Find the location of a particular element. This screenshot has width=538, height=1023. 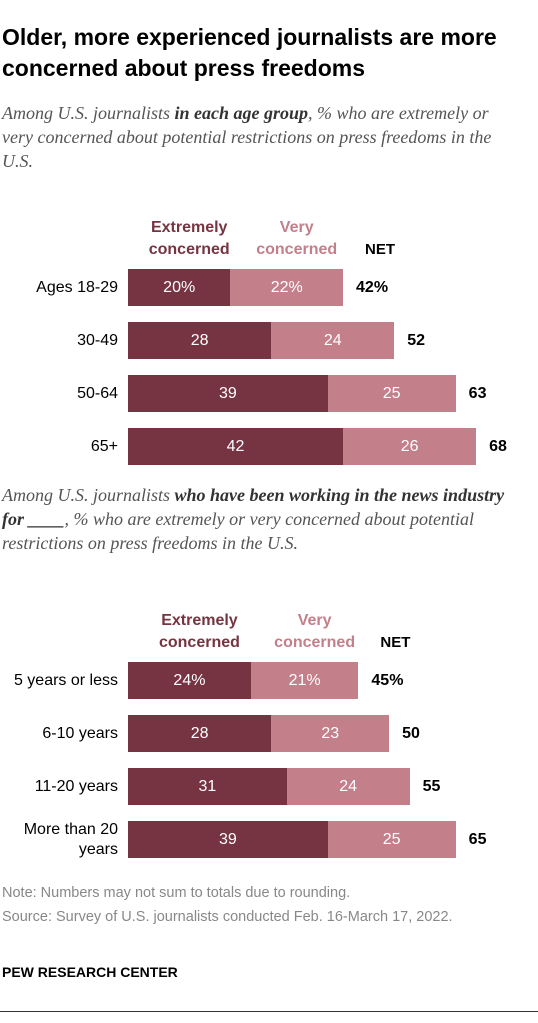

bar-row: 50-64 39 25 63 is located at coordinates (269, 393).